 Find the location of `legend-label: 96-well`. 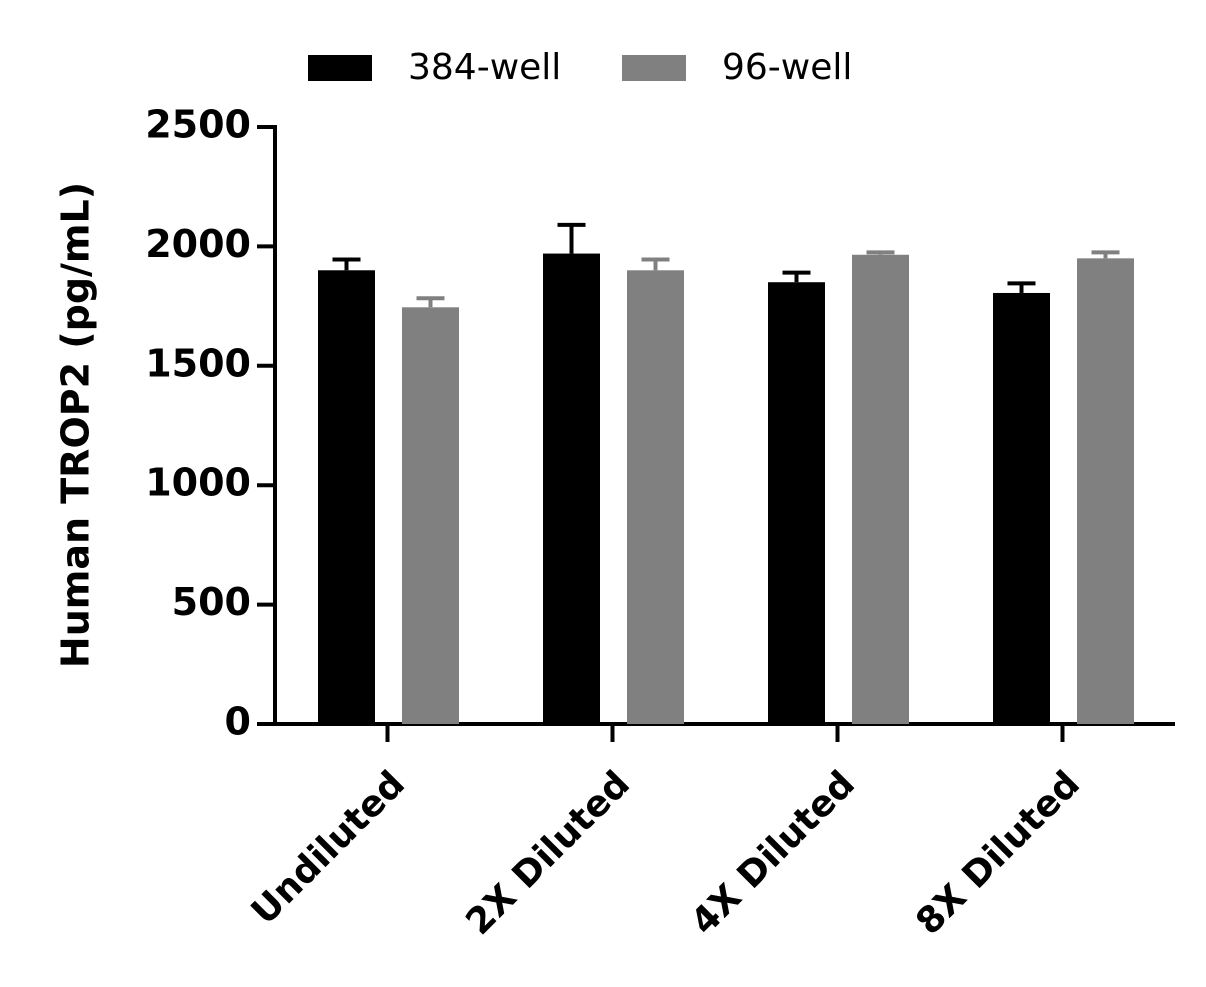

legend-label: 96-well is located at coordinates (787, 67).